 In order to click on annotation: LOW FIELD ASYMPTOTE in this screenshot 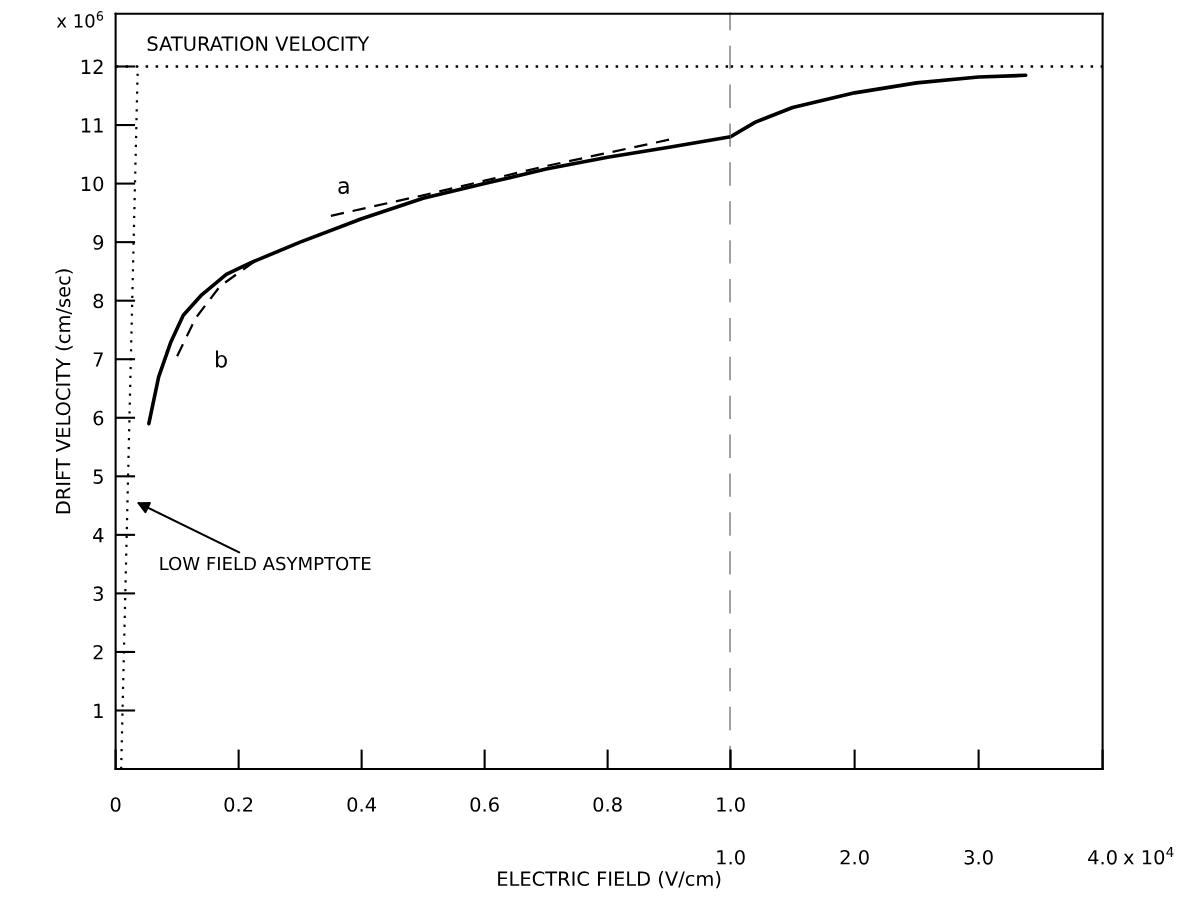, I will do `click(265, 563)`.